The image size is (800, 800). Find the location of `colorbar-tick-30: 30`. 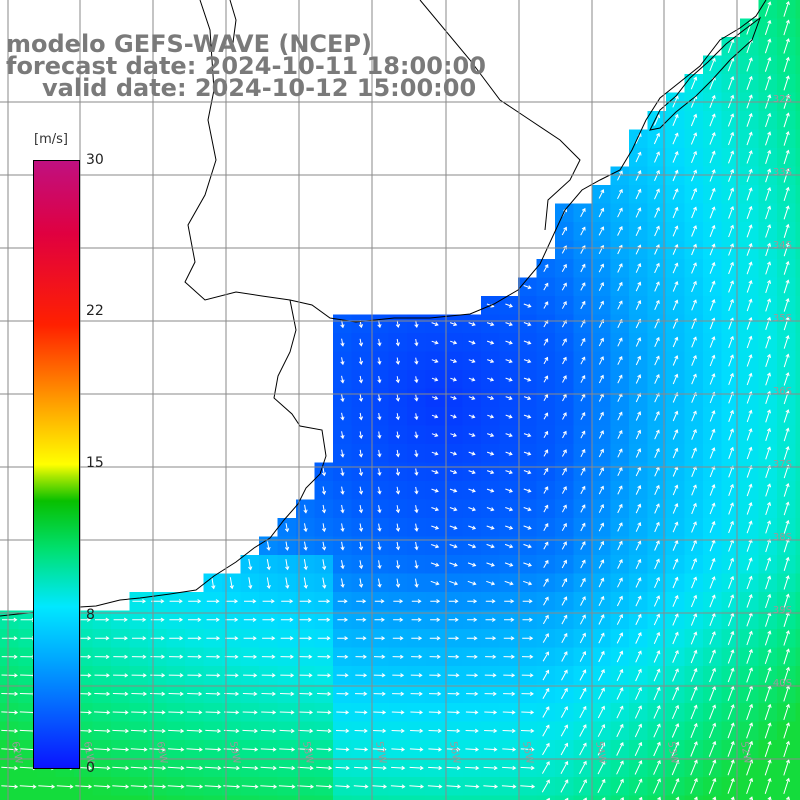

colorbar-tick-30: 30 is located at coordinates (95, 160).